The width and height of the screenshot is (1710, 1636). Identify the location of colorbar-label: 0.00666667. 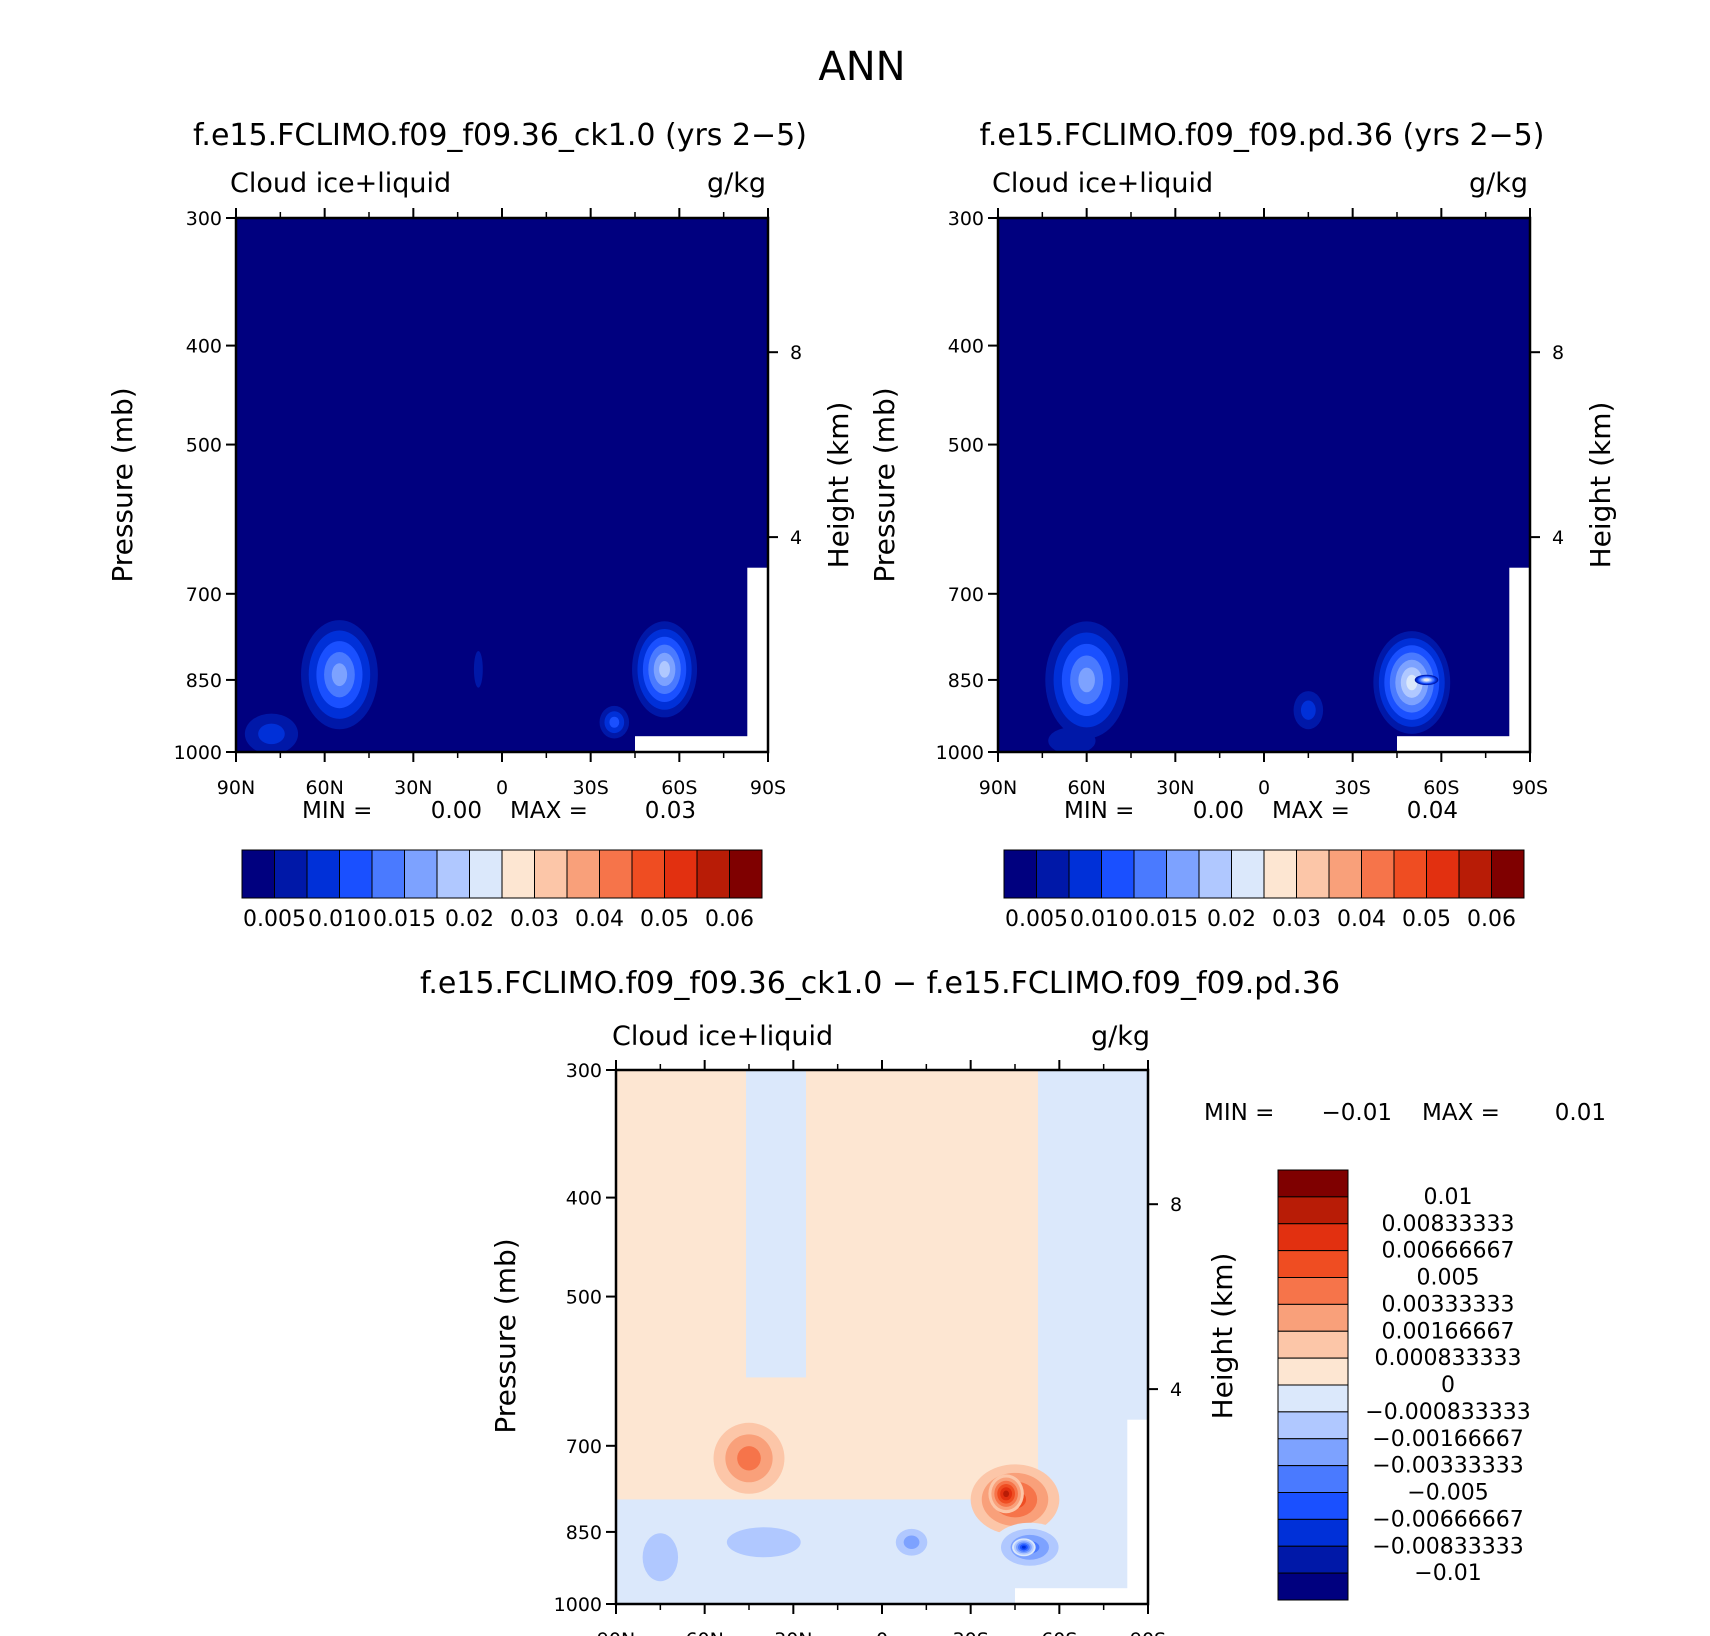
(1448, 1251).